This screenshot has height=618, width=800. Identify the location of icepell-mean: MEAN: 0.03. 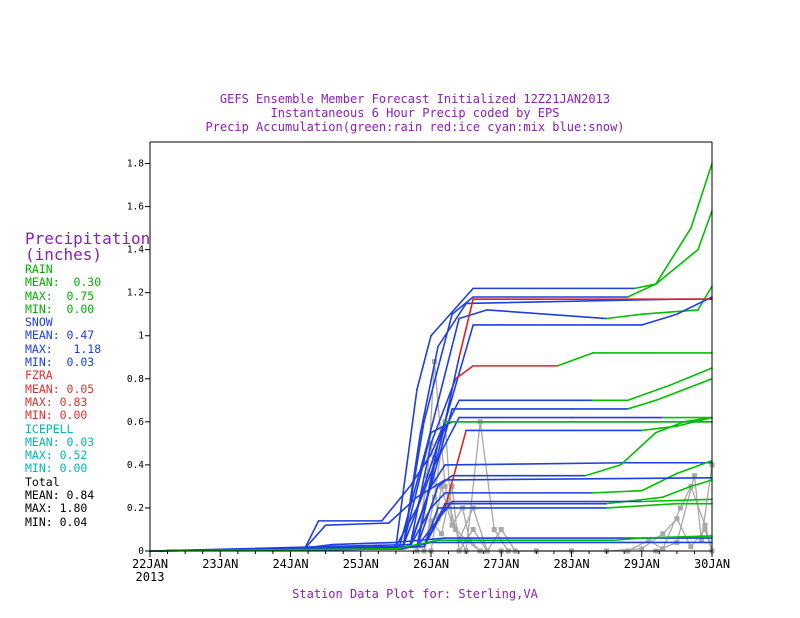
(60, 441).